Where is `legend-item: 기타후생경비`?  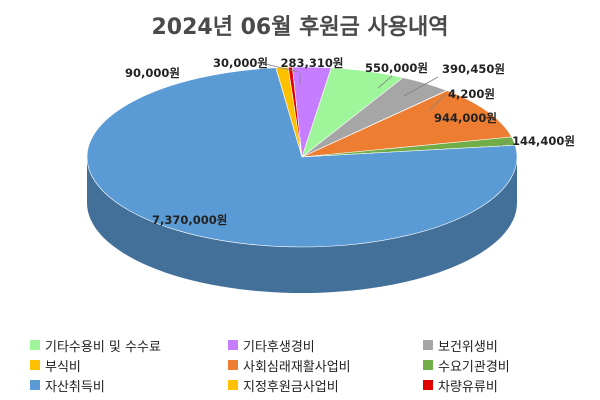
legend-item: 기타후생경비 is located at coordinates (271, 345).